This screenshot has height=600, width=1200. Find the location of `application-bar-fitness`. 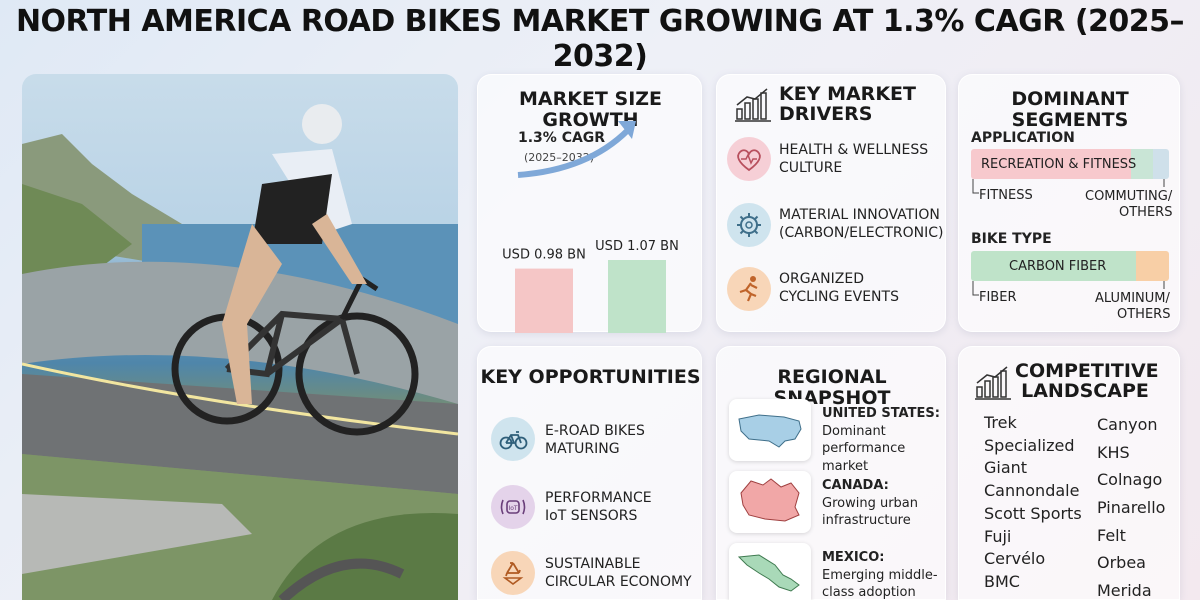

application-bar-fitness is located at coordinates (1142, 164).